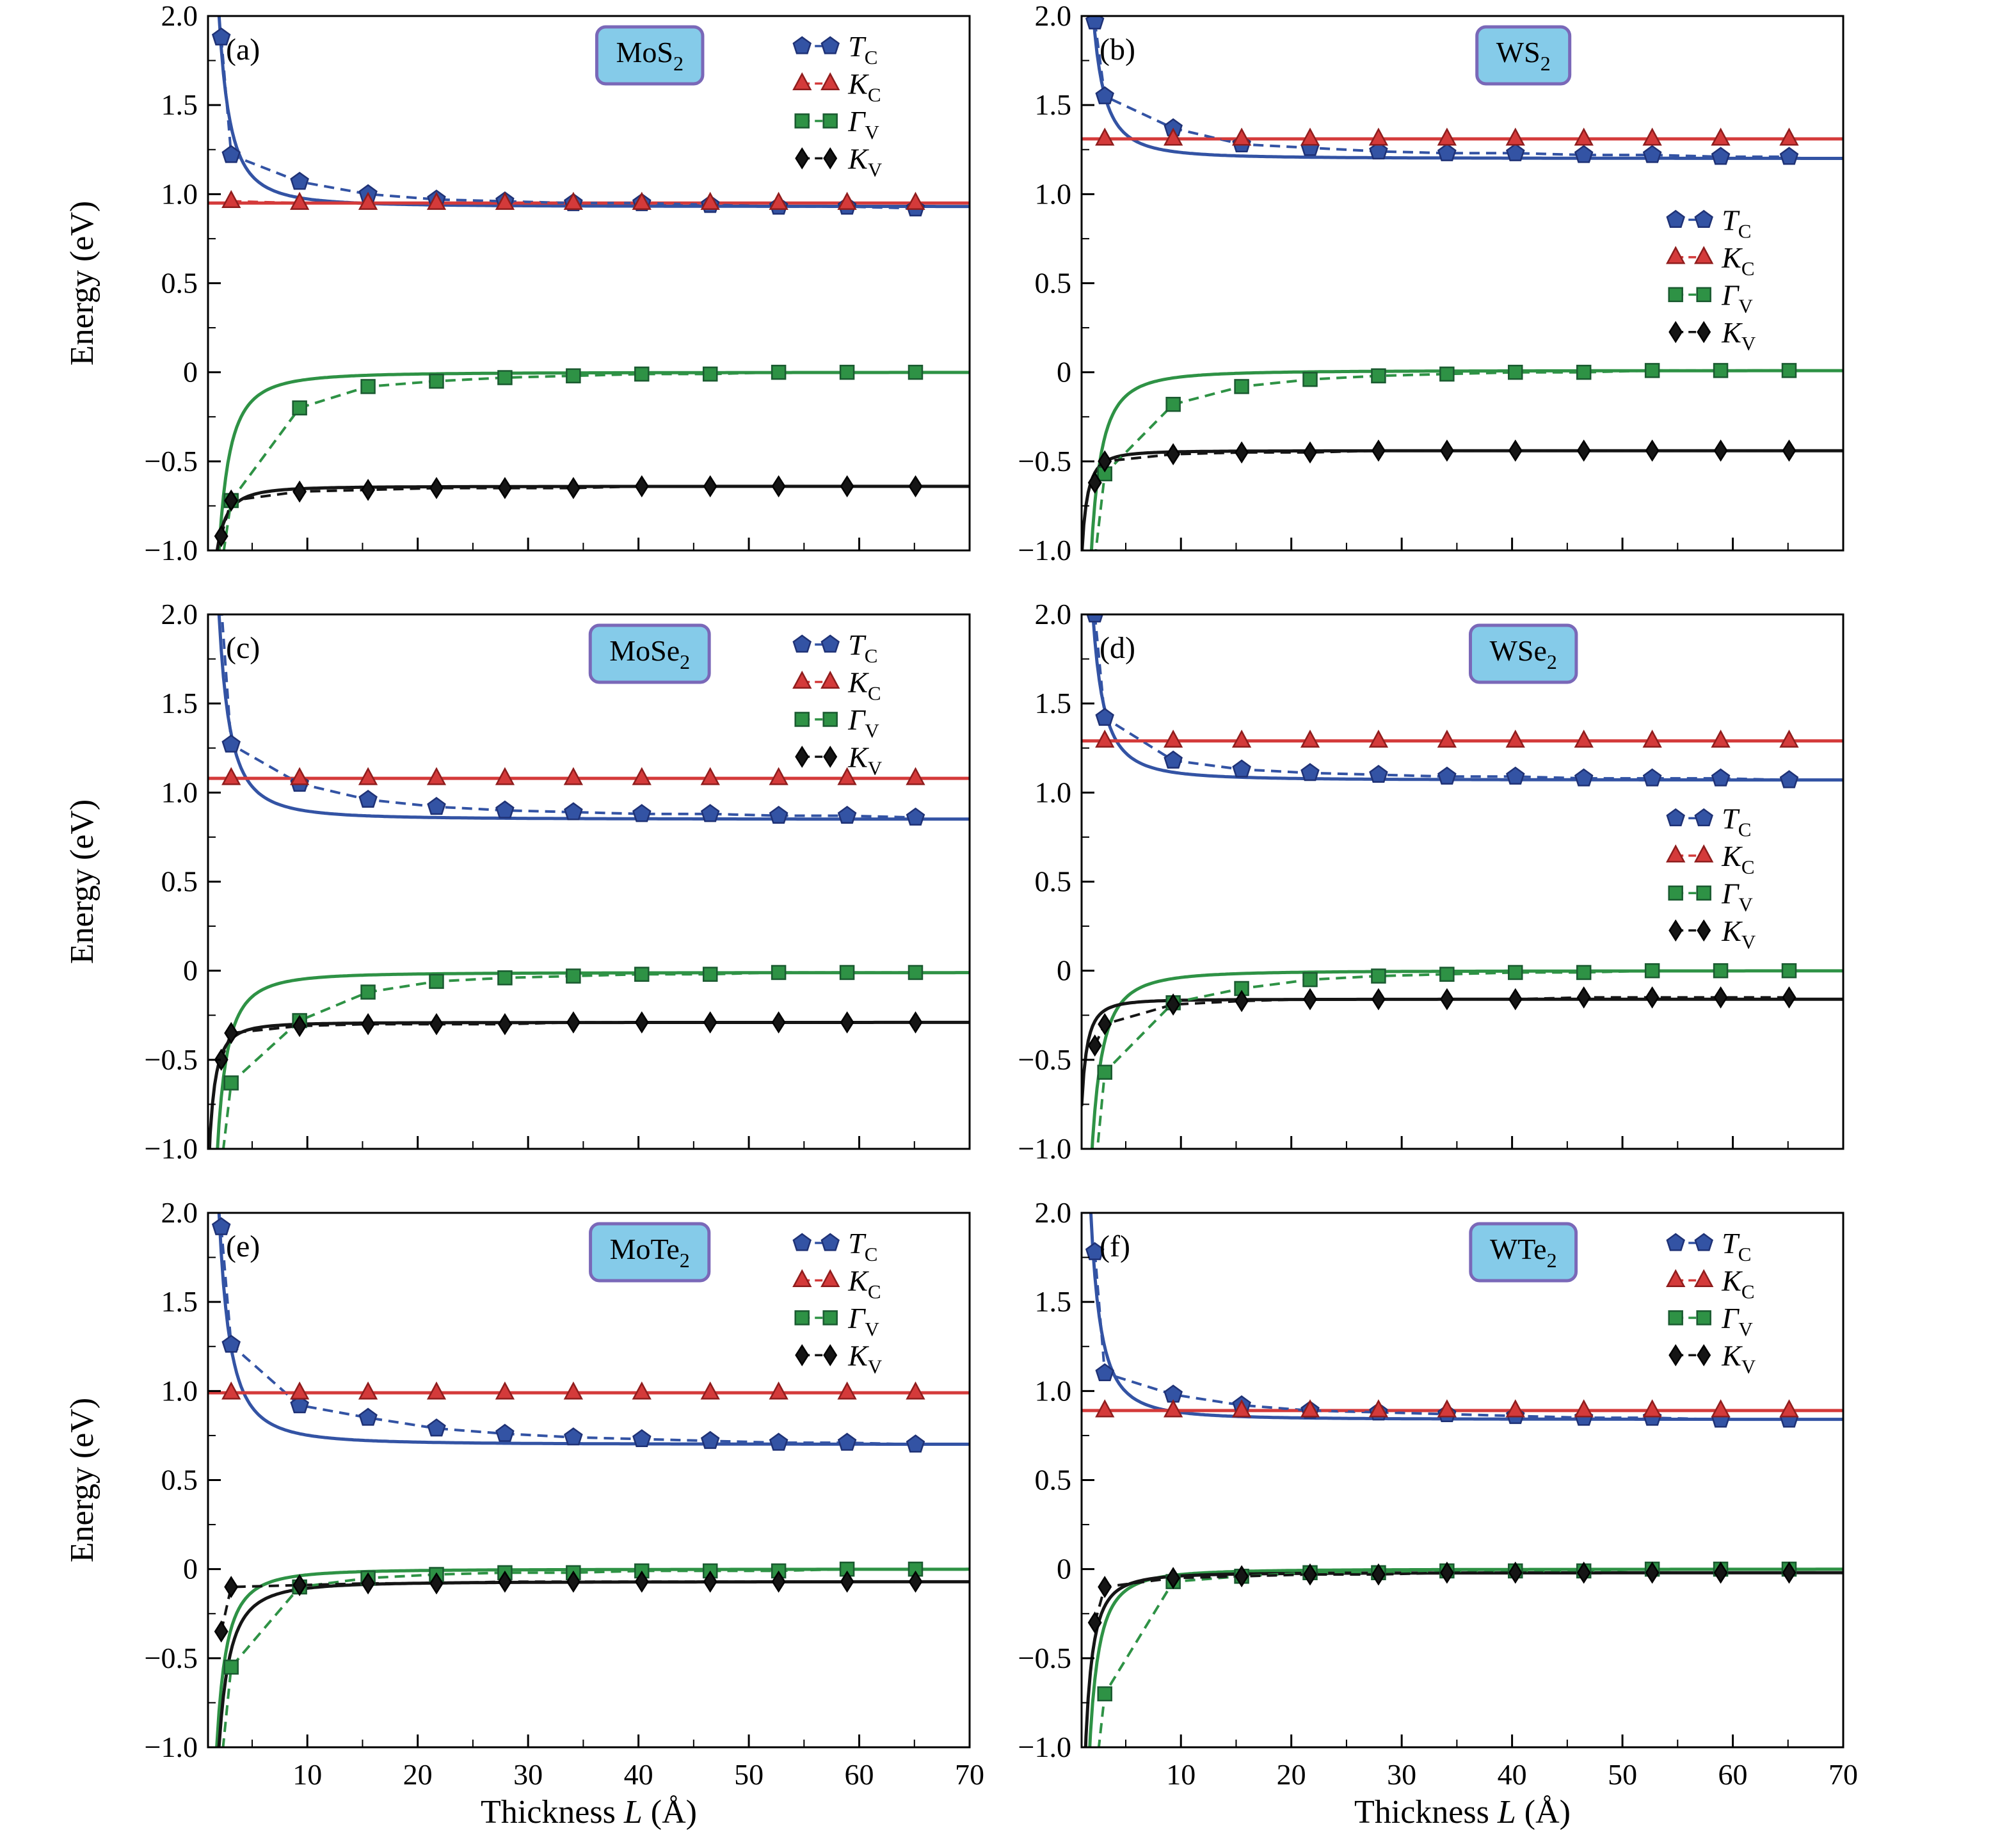 The height and width of the screenshot is (1842, 2016). What do you see at coordinates (864, 87) in the screenshot?
I see `legend-label-KC: KC` at bounding box center [864, 87].